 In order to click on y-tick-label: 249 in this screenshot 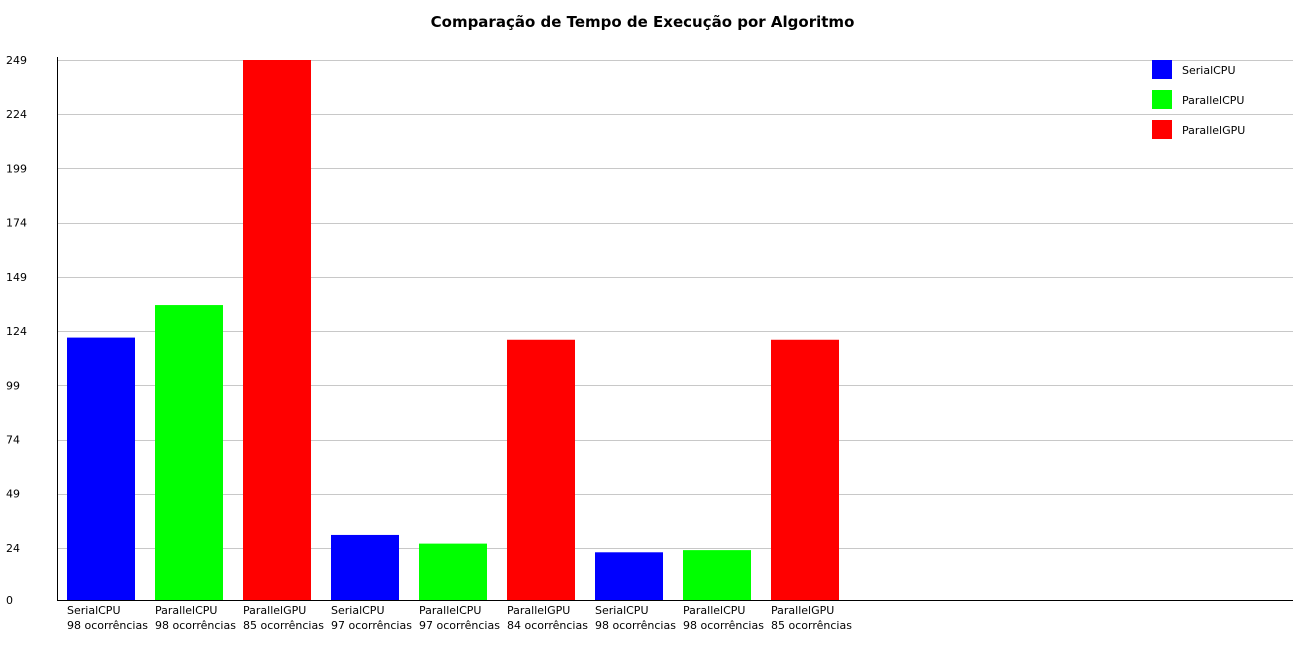, I will do `click(16, 60)`.